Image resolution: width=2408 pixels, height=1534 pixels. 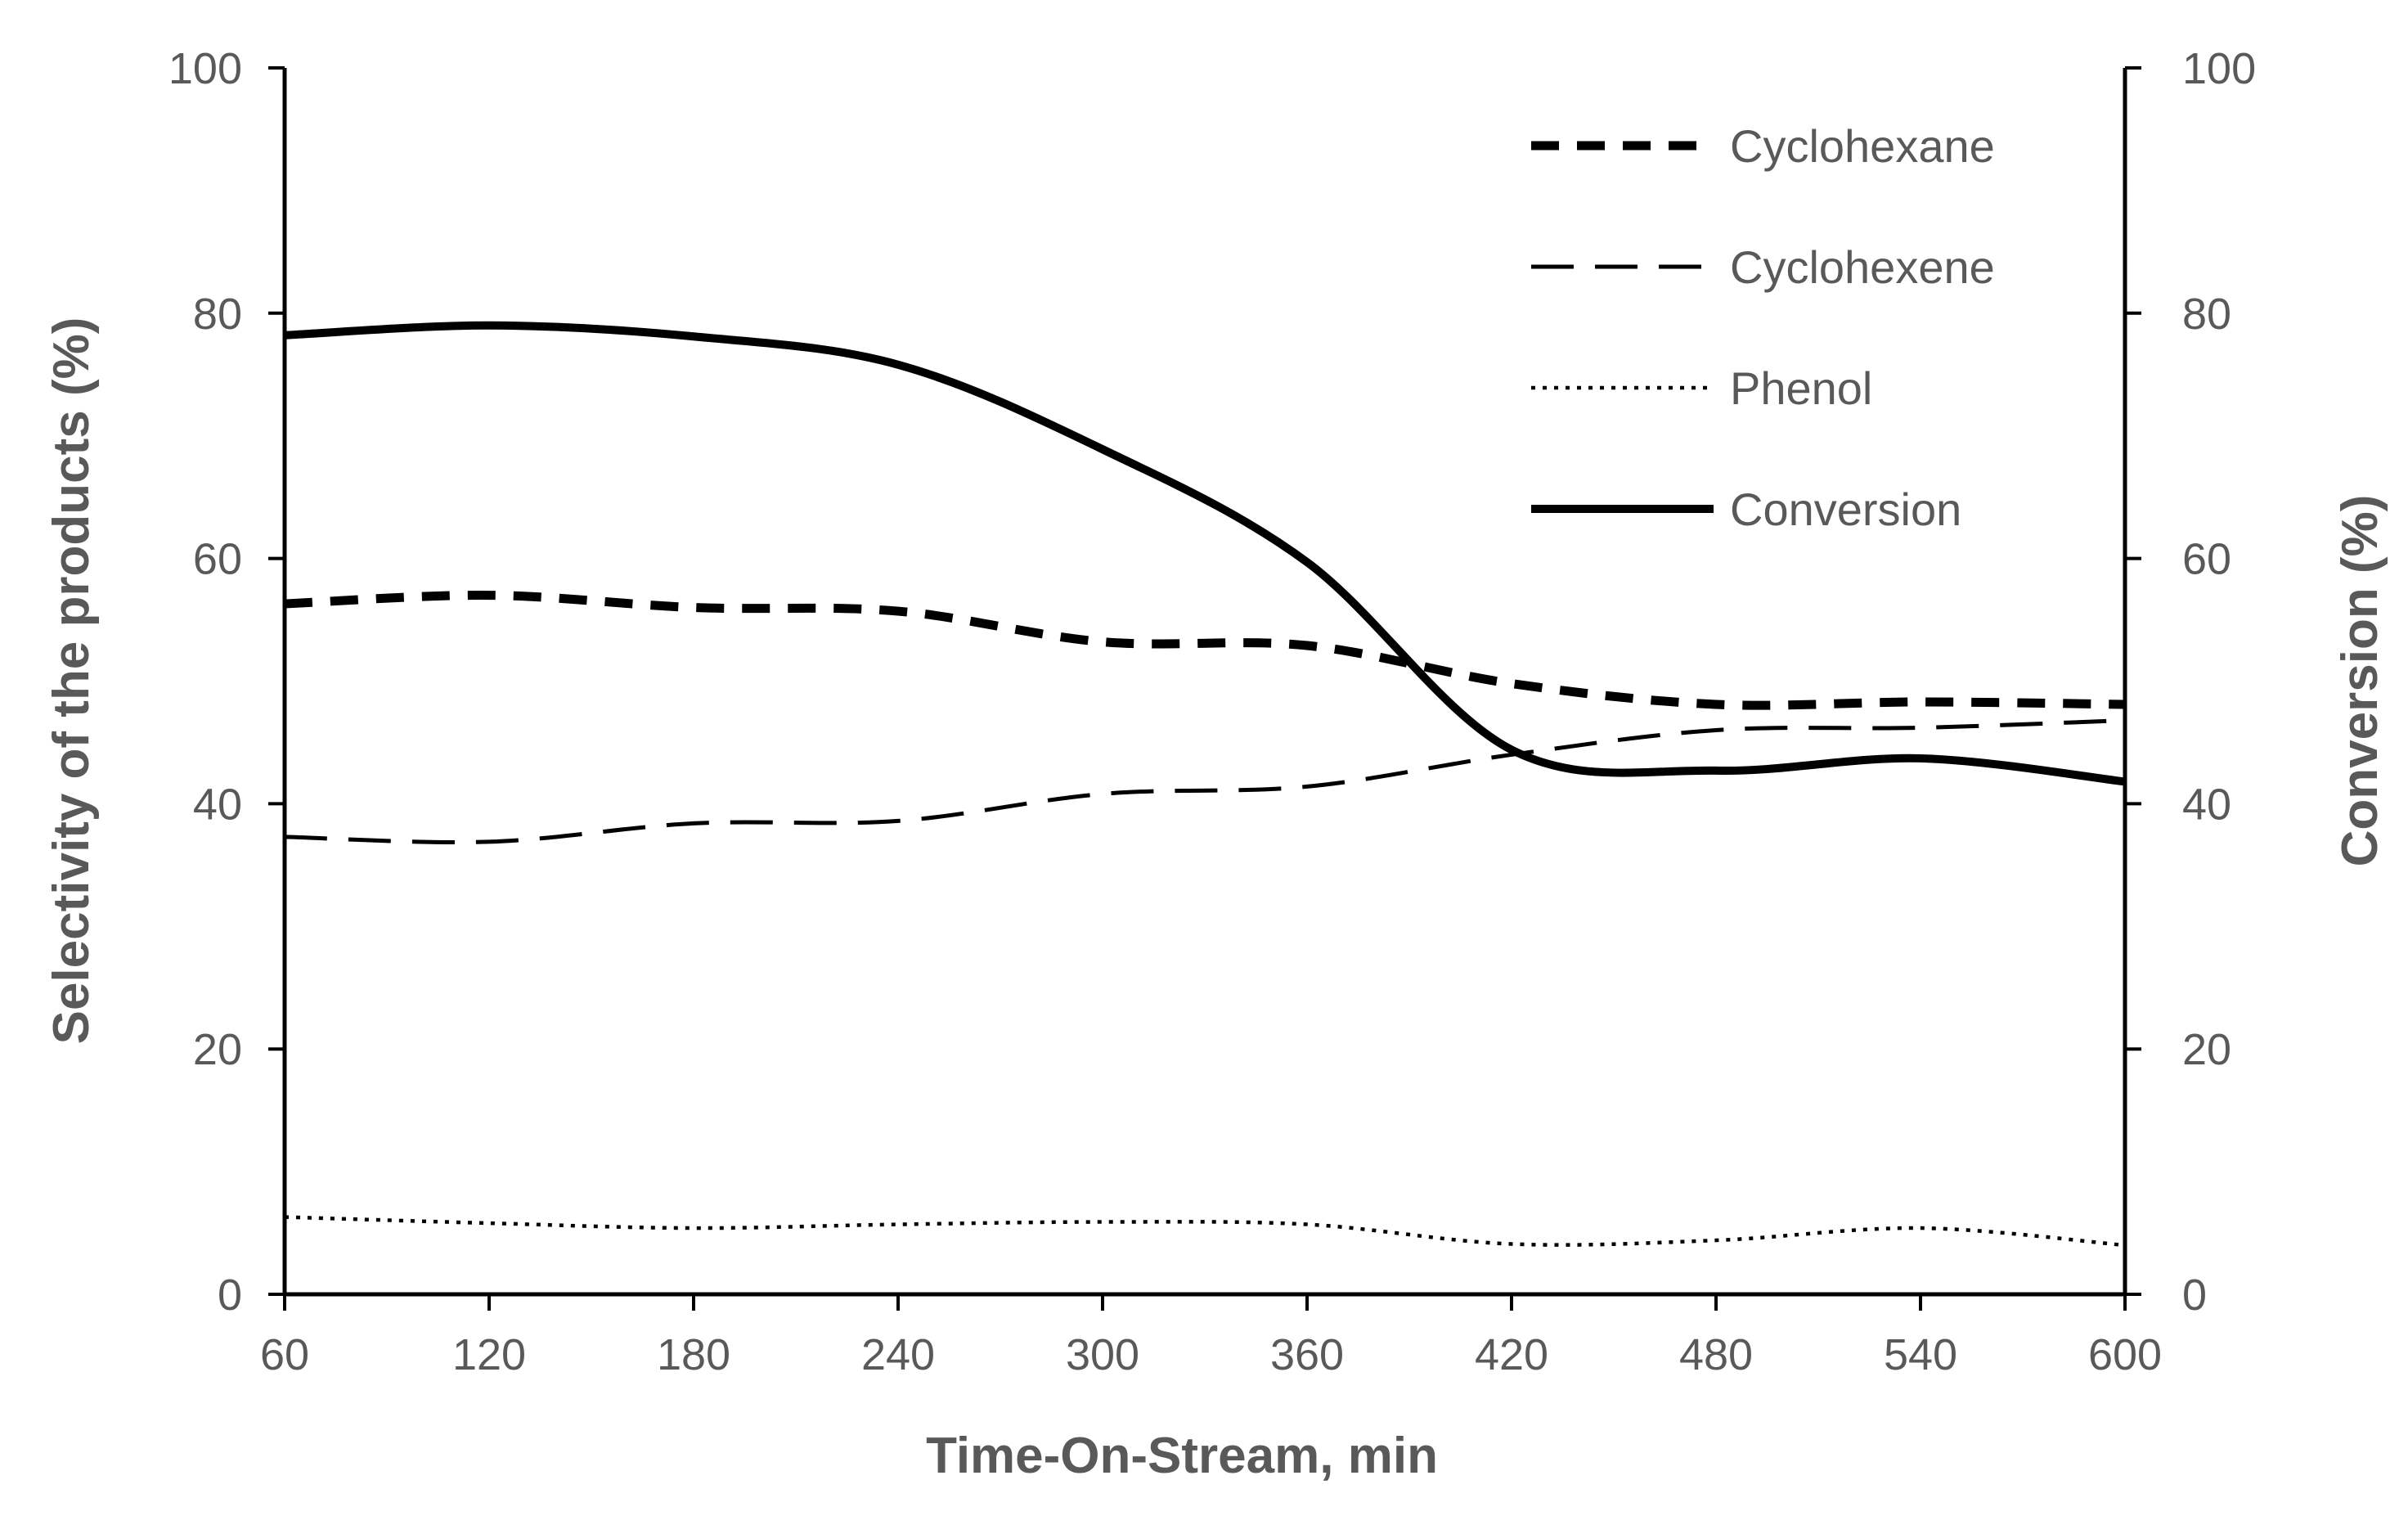 What do you see at coordinates (2125, 1355) in the screenshot?
I see `x-tick-label: 600` at bounding box center [2125, 1355].